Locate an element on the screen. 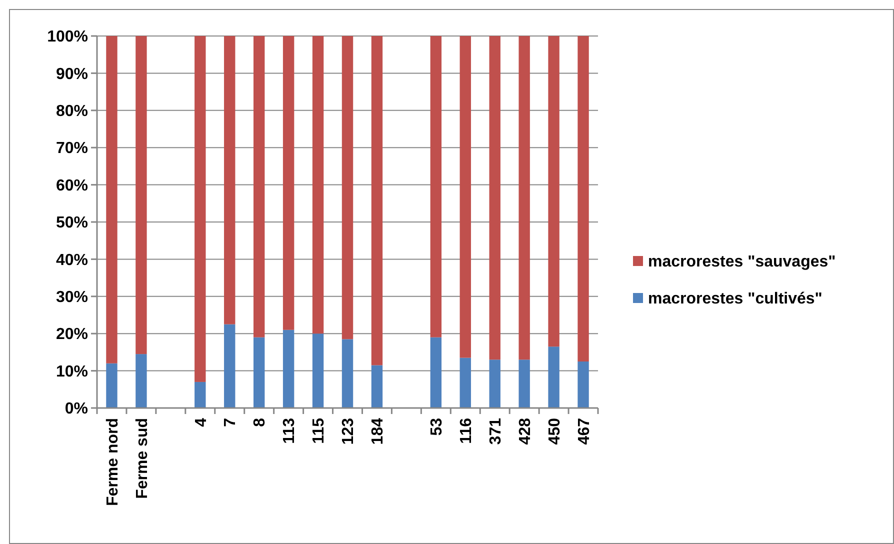 The width and height of the screenshot is (894, 544). x-tick-label: Ferme nord is located at coordinates (113, 462).